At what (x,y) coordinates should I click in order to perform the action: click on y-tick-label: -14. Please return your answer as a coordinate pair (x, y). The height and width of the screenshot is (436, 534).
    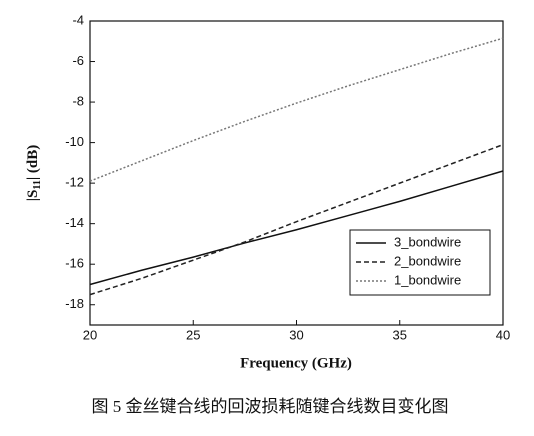
    Looking at the image, I should click on (74, 222).